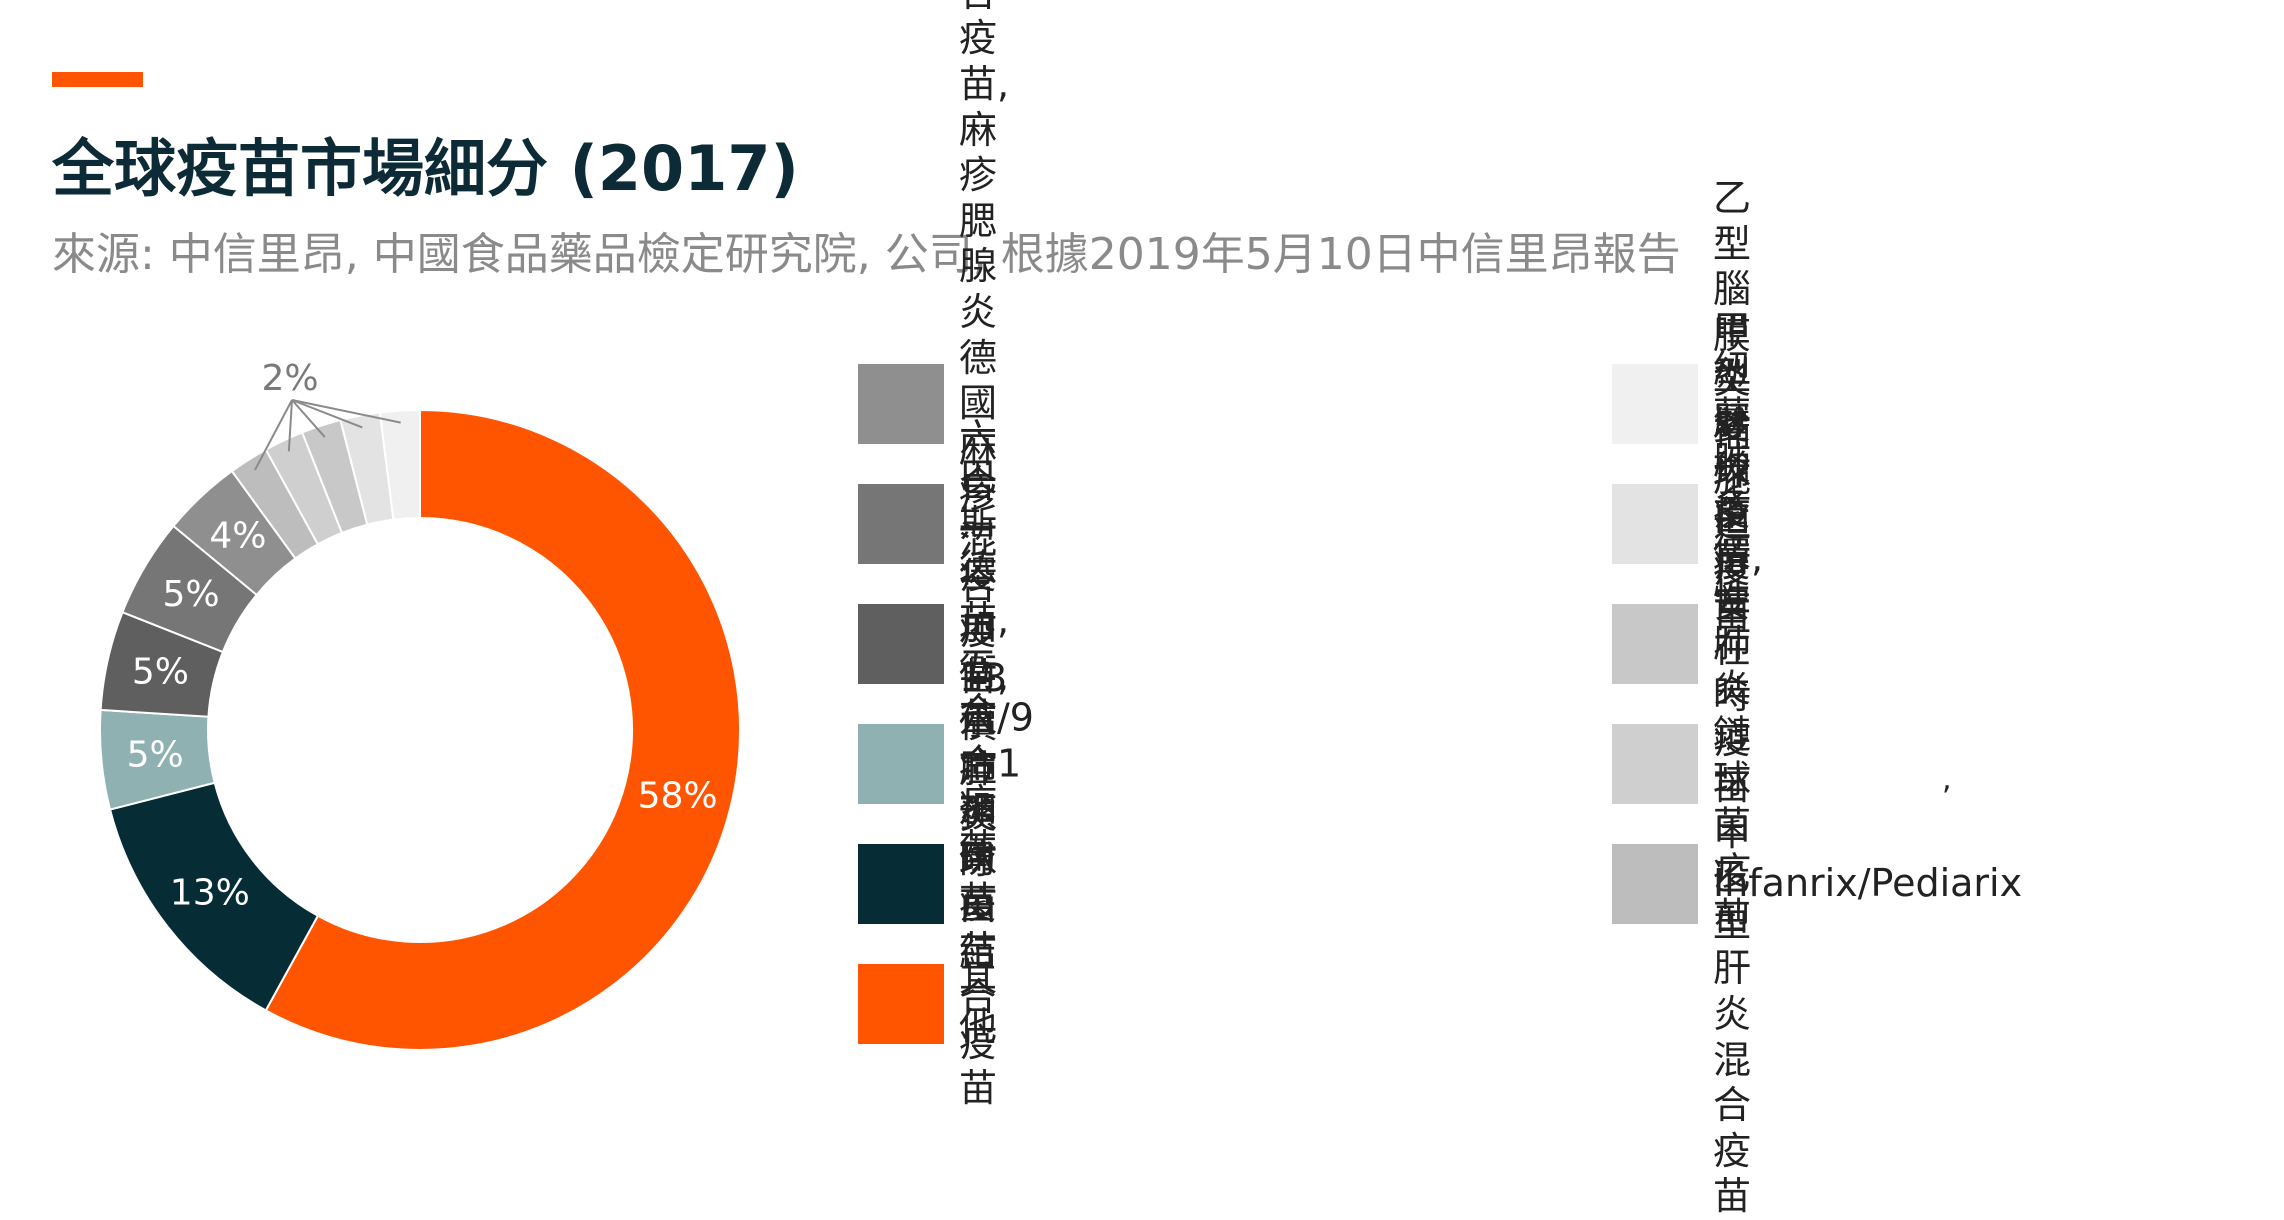 This screenshot has width=2284, height=1220. Describe the element at coordinates (1732, 523) in the screenshot. I see `legend-label: 補施追疫苗` at that location.